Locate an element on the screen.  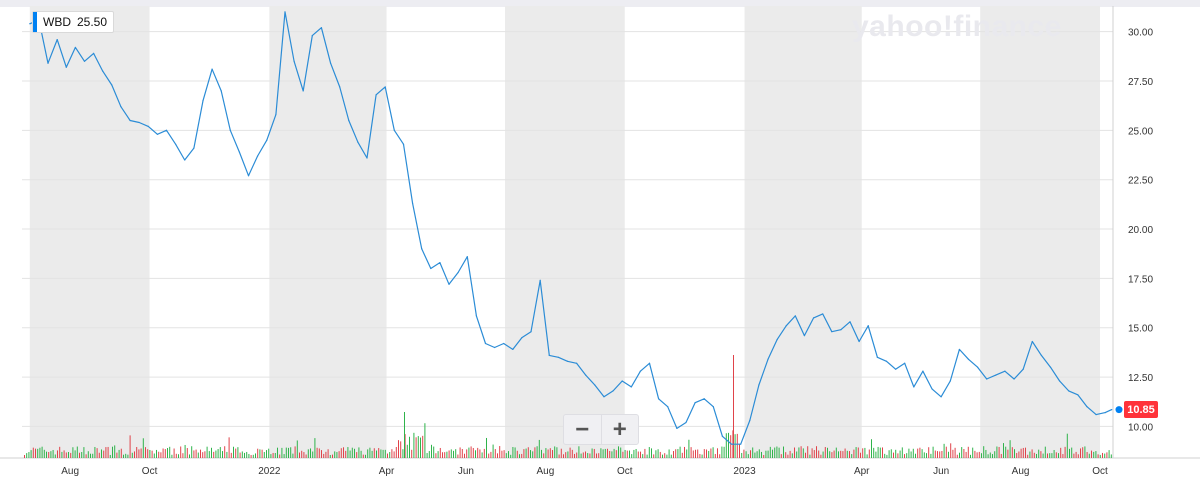
x-tick-label: Aug is located at coordinates (545, 471).